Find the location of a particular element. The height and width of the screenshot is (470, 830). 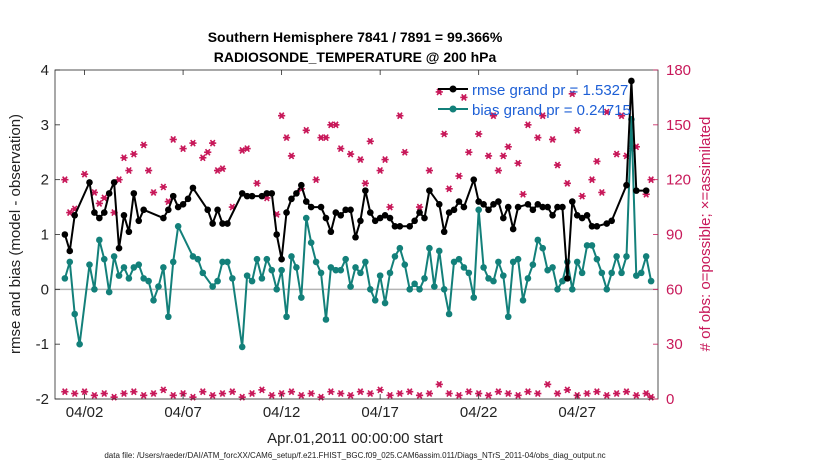

y2-tick-label: 90 is located at coordinates (674, 235).